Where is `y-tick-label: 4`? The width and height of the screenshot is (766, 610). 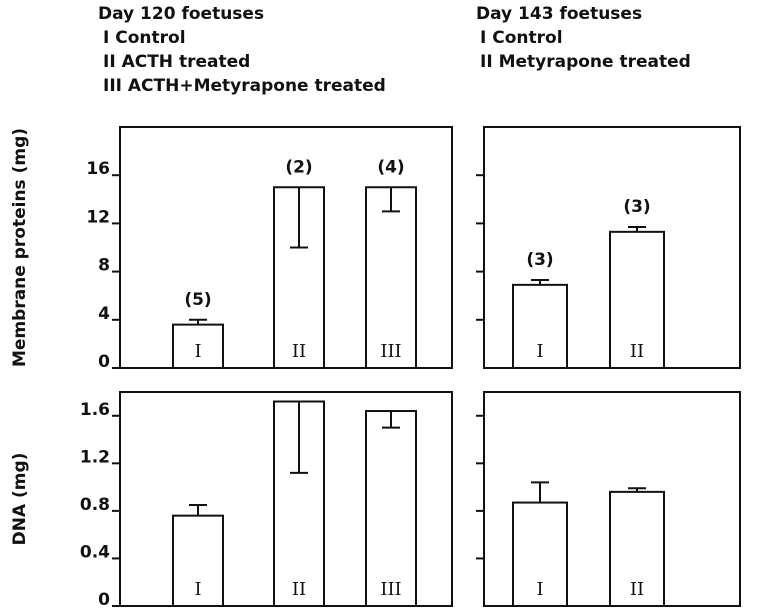 y-tick-label: 4 is located at coordinates (104, 314).